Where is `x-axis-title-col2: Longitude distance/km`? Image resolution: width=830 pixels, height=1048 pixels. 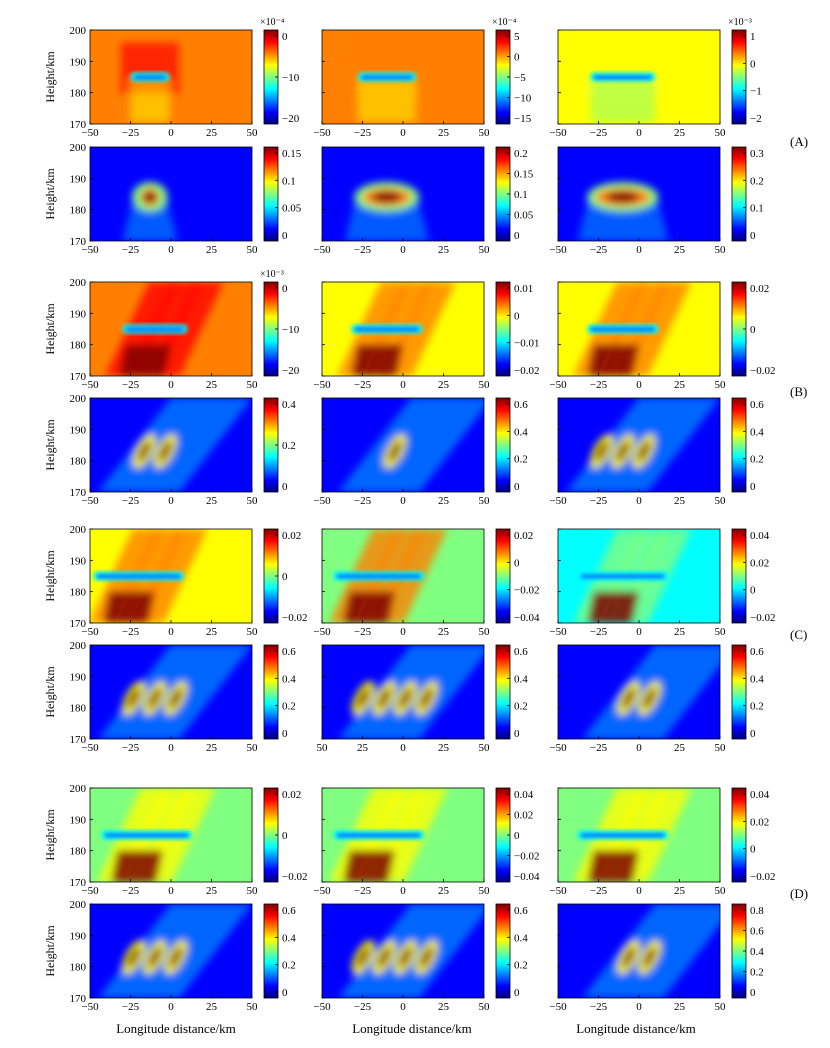
x-axis-title-col2: Longitude distance/km is located at coordinates (412, 1028).